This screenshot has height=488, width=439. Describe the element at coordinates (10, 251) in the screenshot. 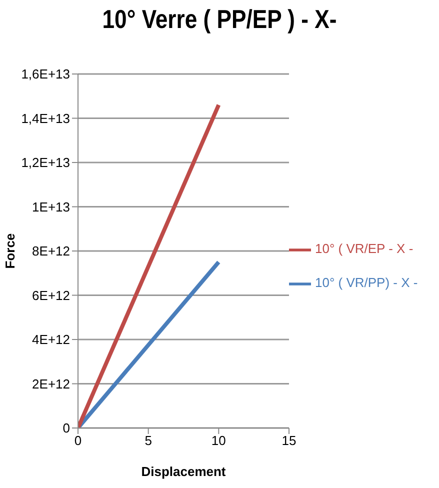

I see `y-axis-title: Force` at that location.